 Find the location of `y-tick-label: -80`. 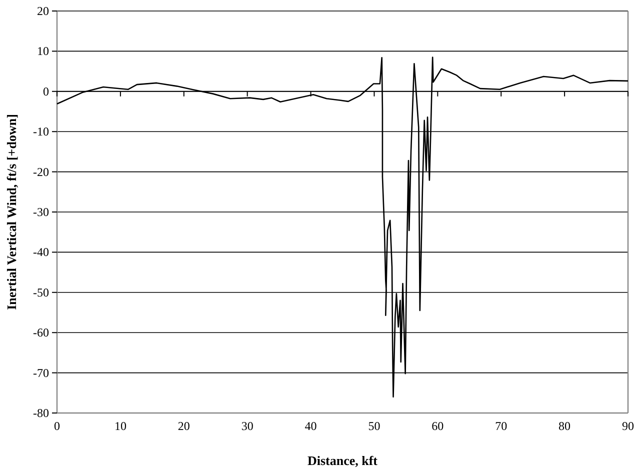

y-tick-label: -80 is located at coordinates (41, 413).